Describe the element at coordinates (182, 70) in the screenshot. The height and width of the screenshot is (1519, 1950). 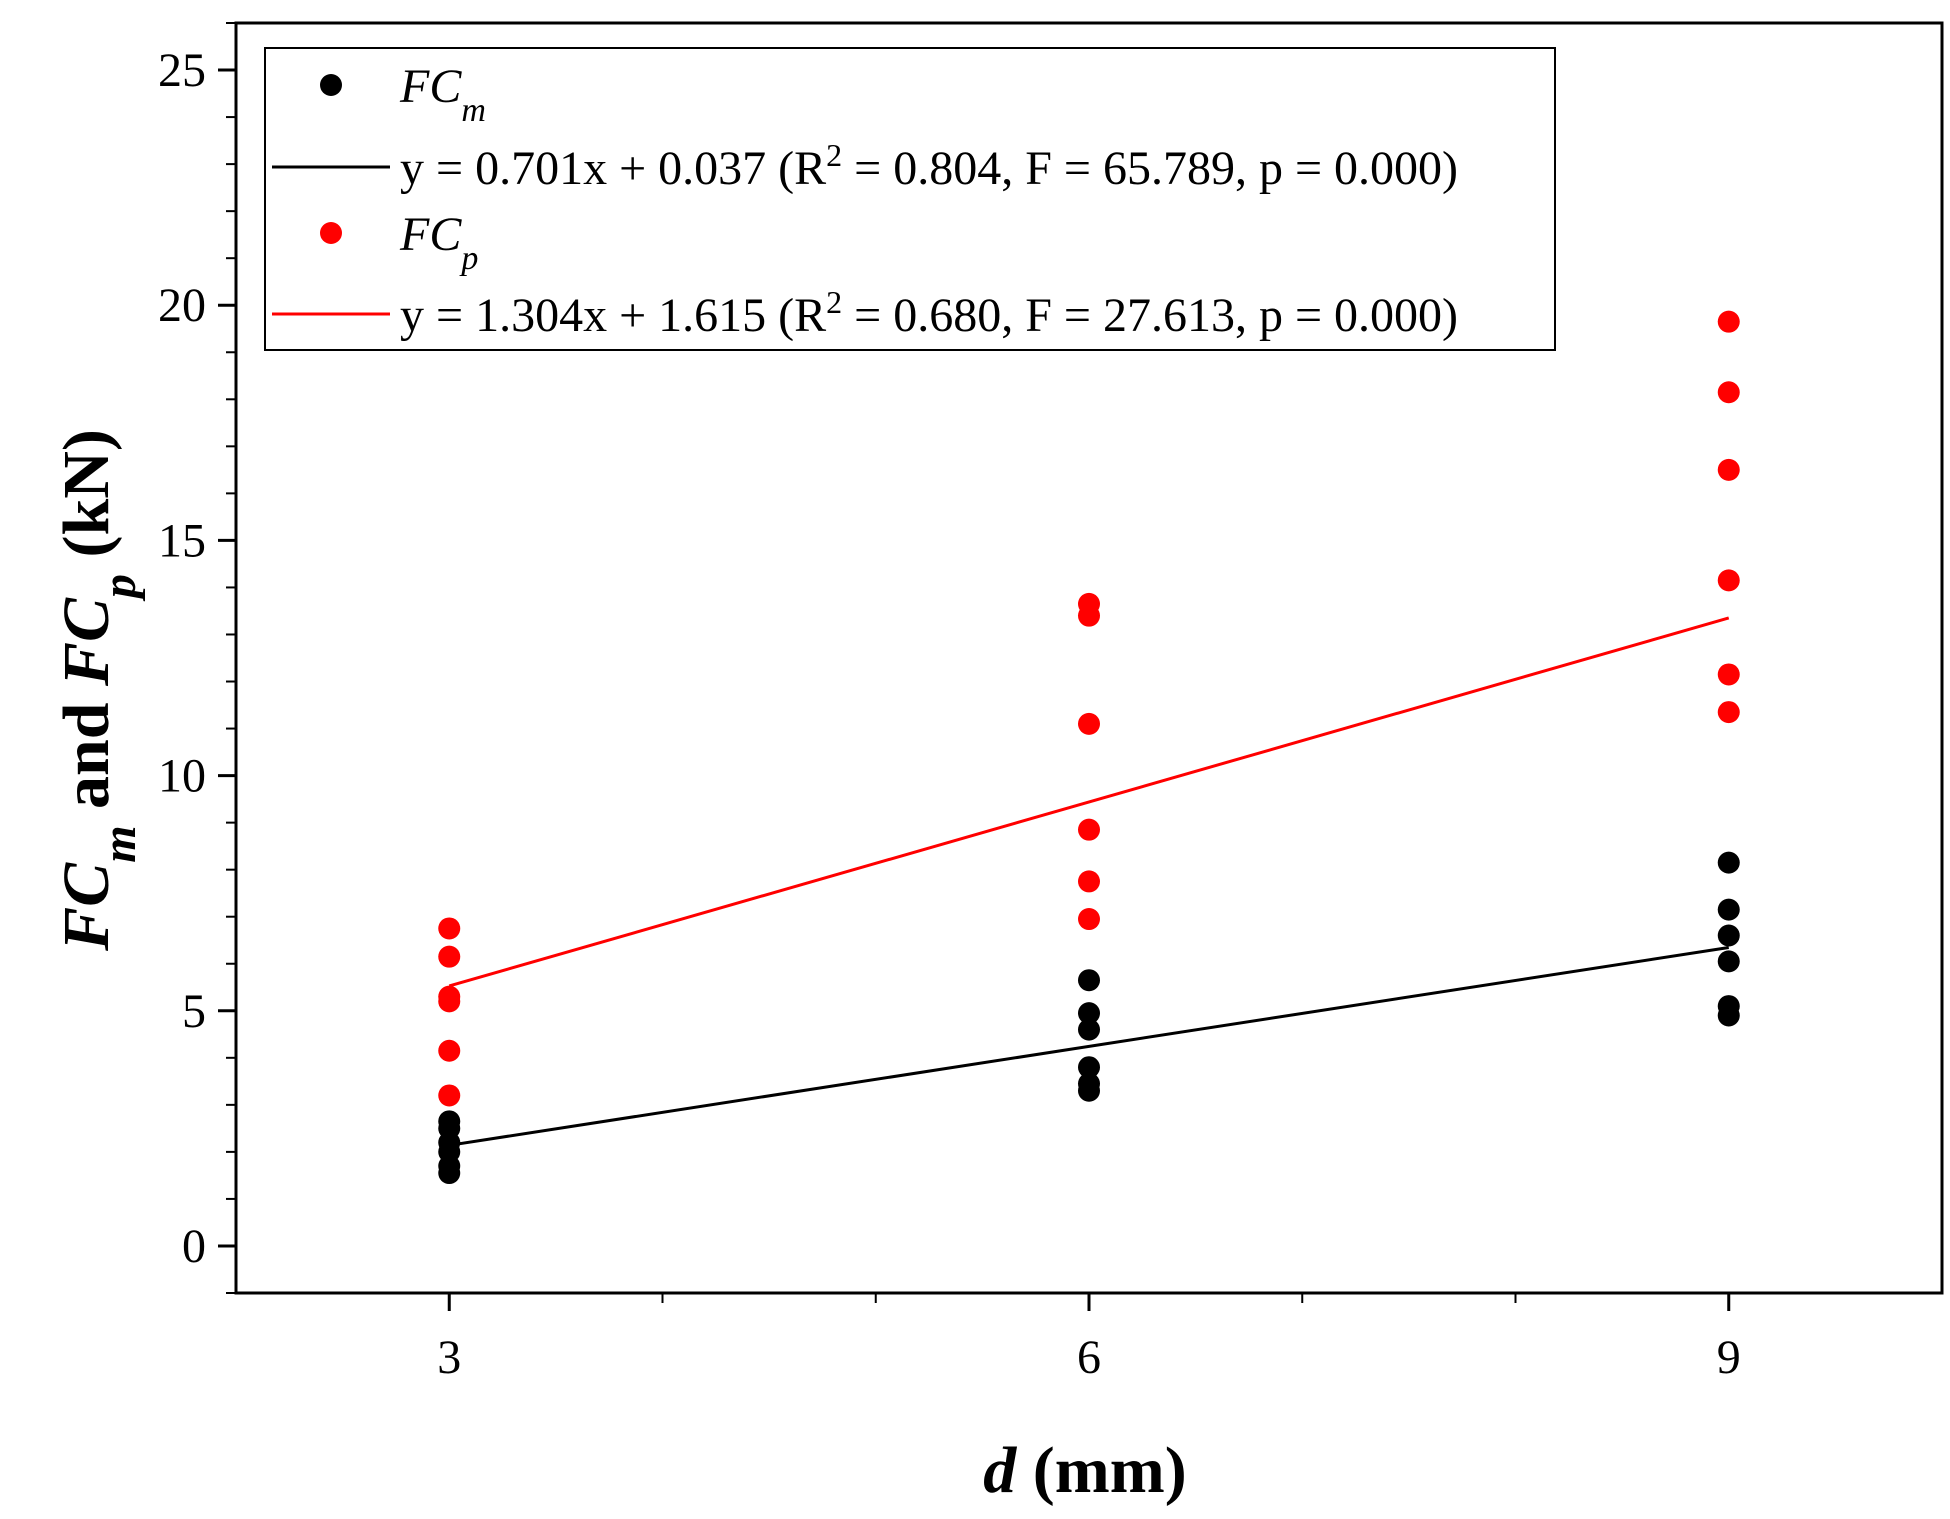
I see `y-tick-label: 25` at that location.